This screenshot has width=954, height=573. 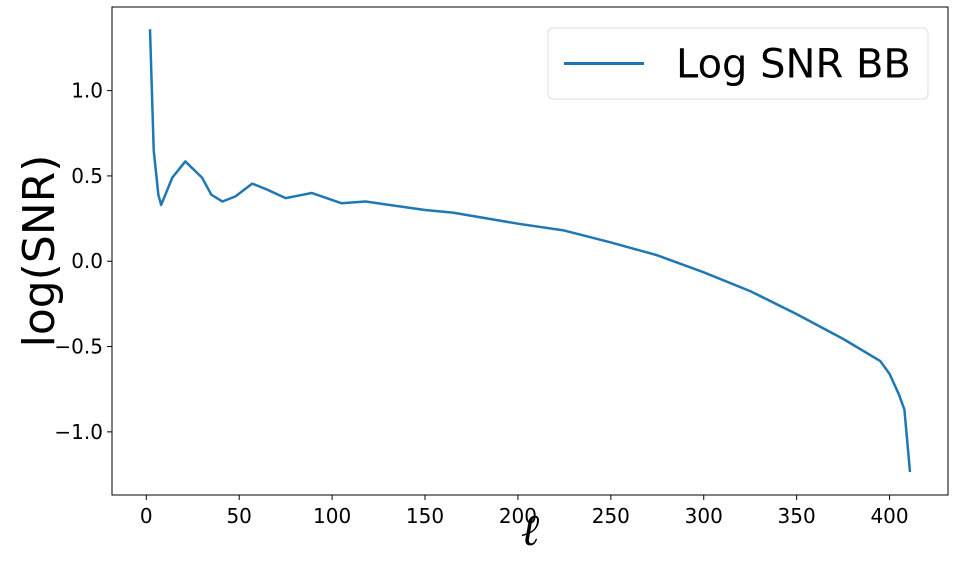 What do you see at coordinates (611, 516) in the screenshot?
I see `x-tick-label: 250` at bounding box center [611, 516].